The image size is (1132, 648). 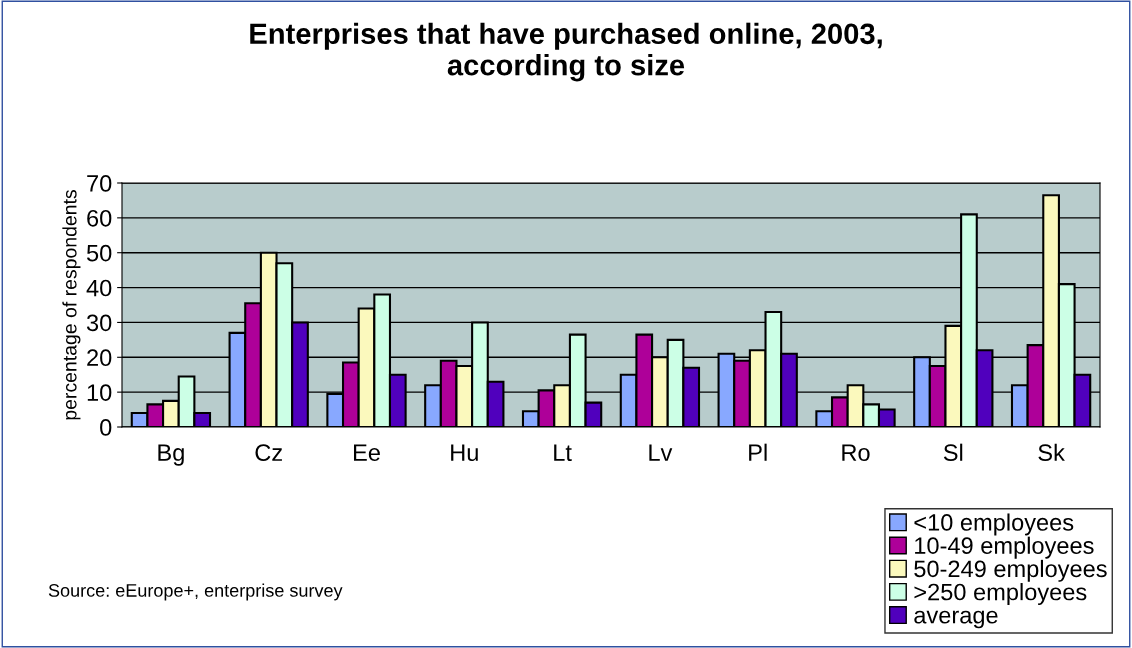 I want to click on x-tick-label: Sl, so click(x=953, y=452).